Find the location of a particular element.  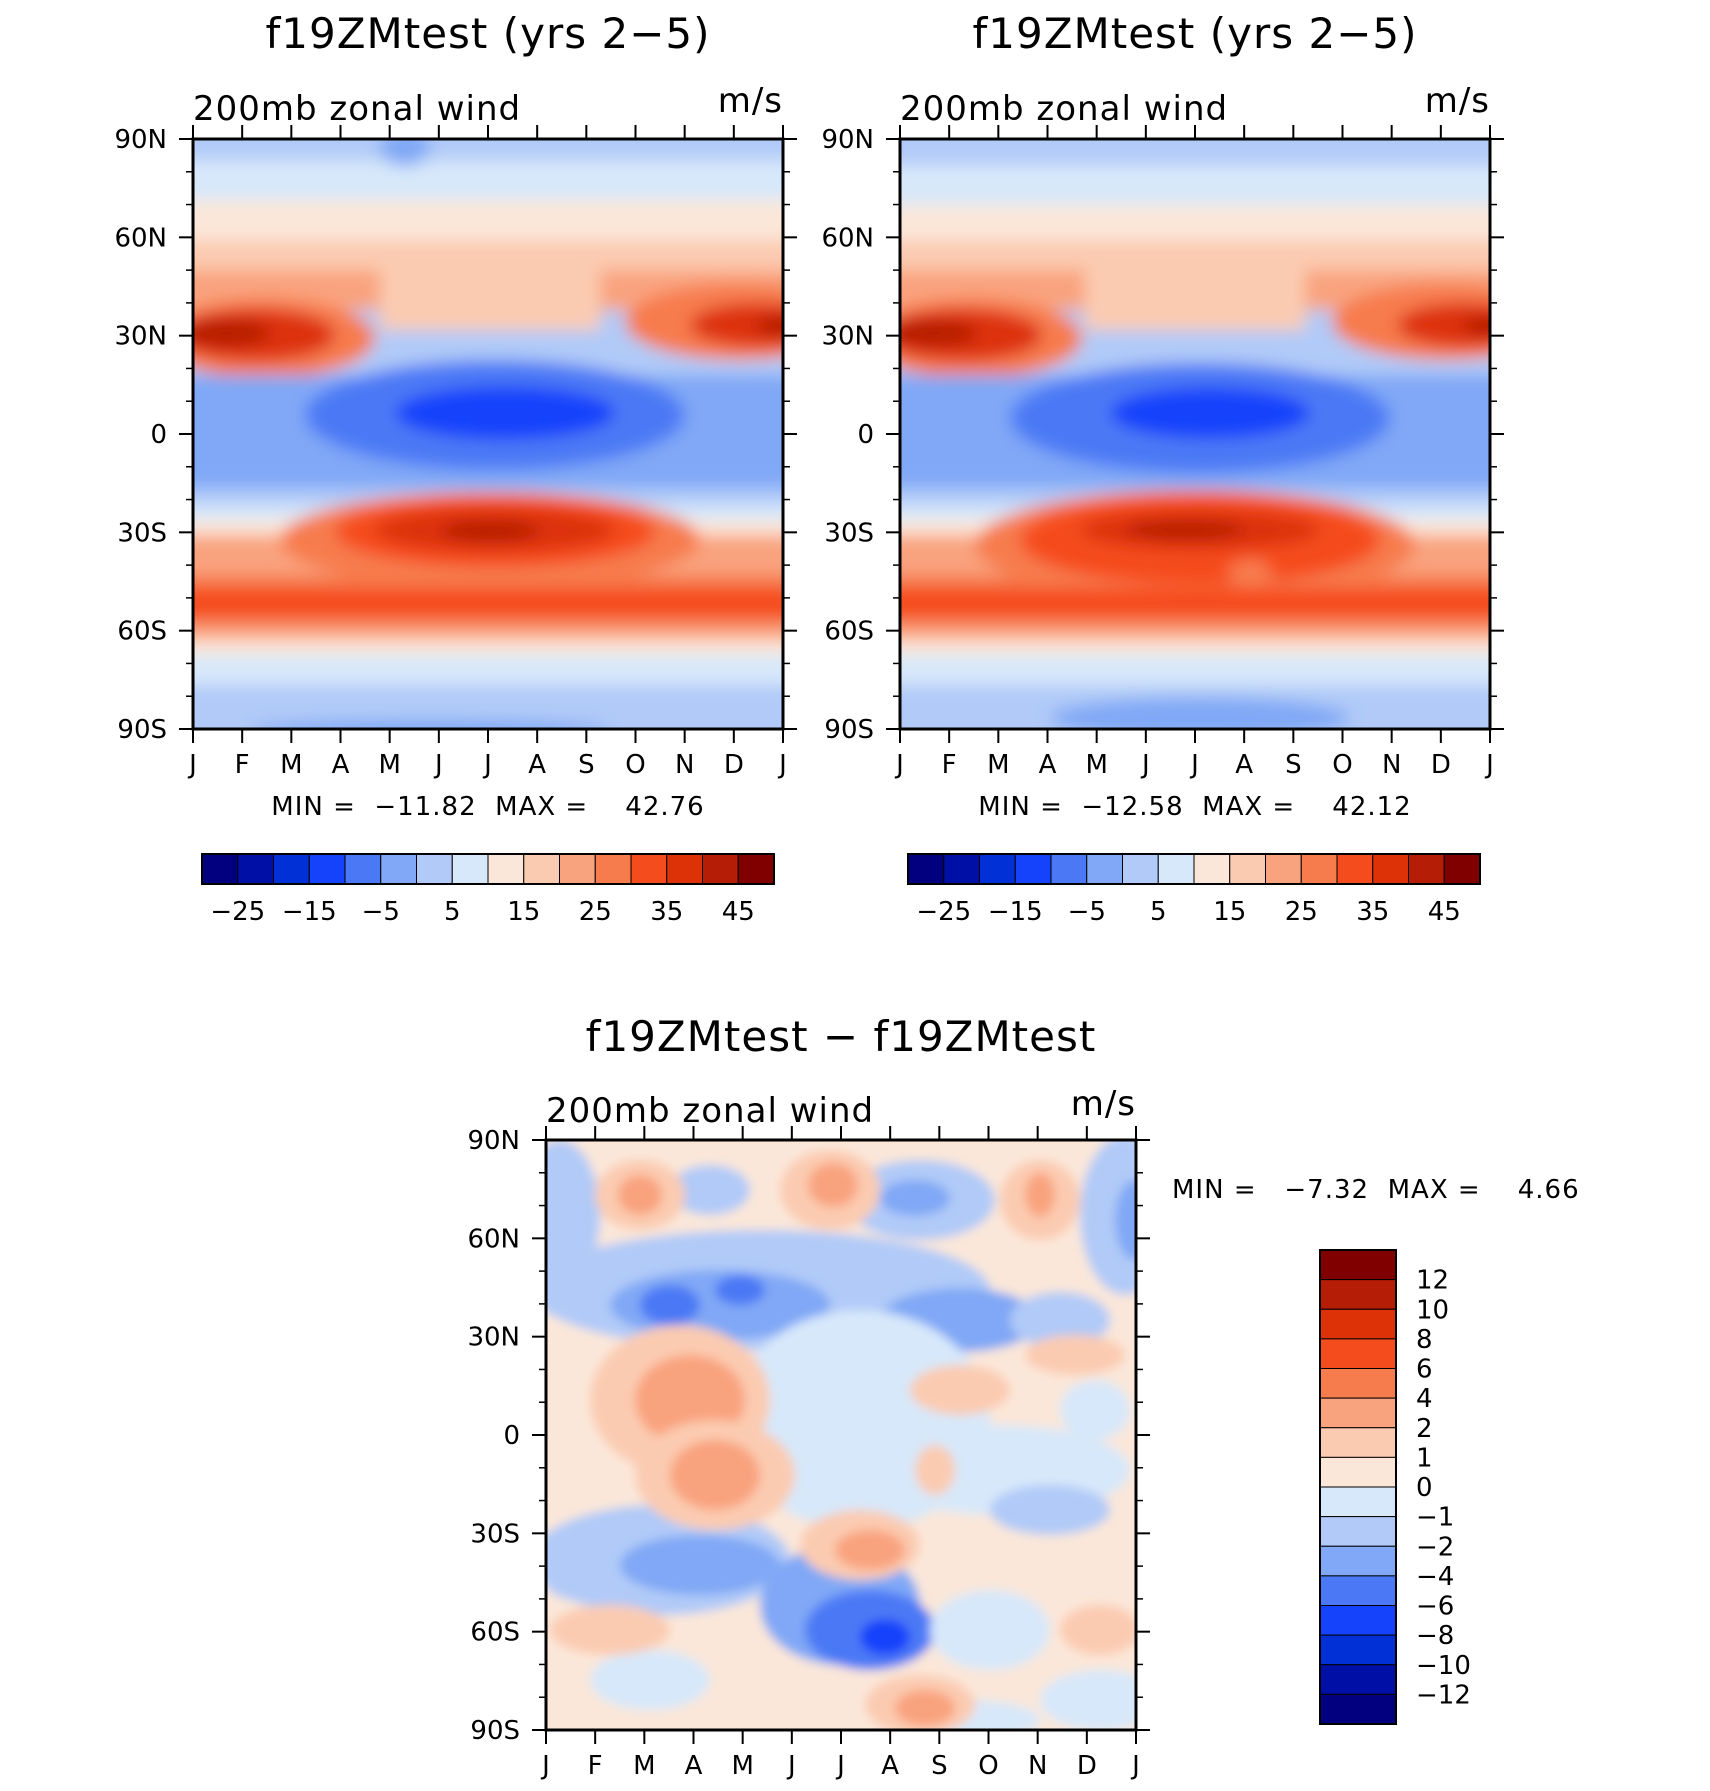

panel-3-minmax: MIN = −7.32 MAX = 4.66 is located at coordinates (1376, 1190).